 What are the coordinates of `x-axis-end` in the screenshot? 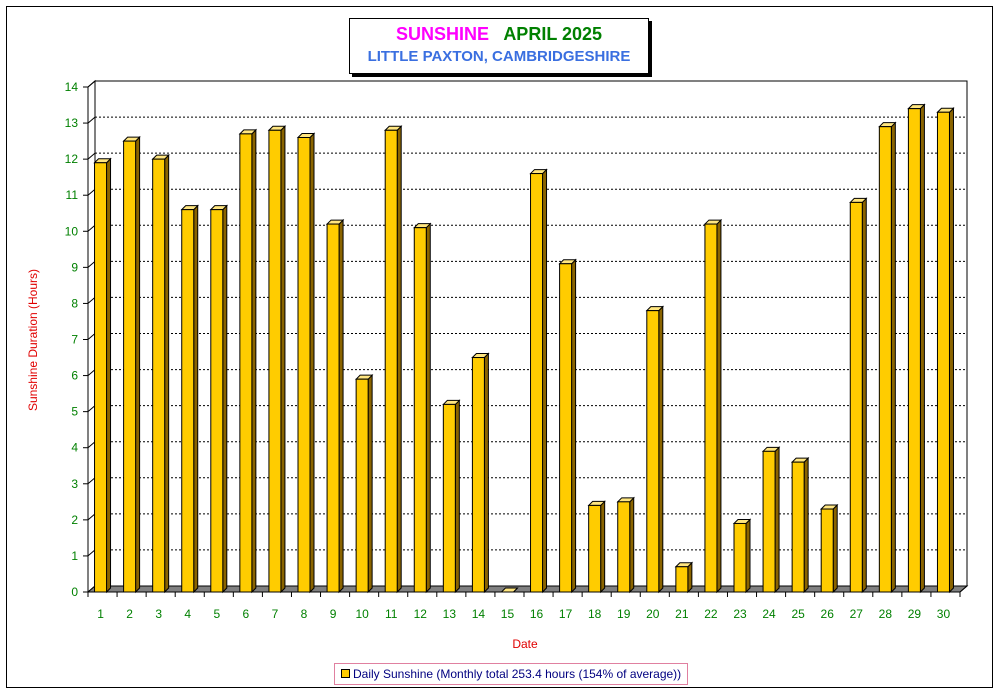 It's located at (963, 589).